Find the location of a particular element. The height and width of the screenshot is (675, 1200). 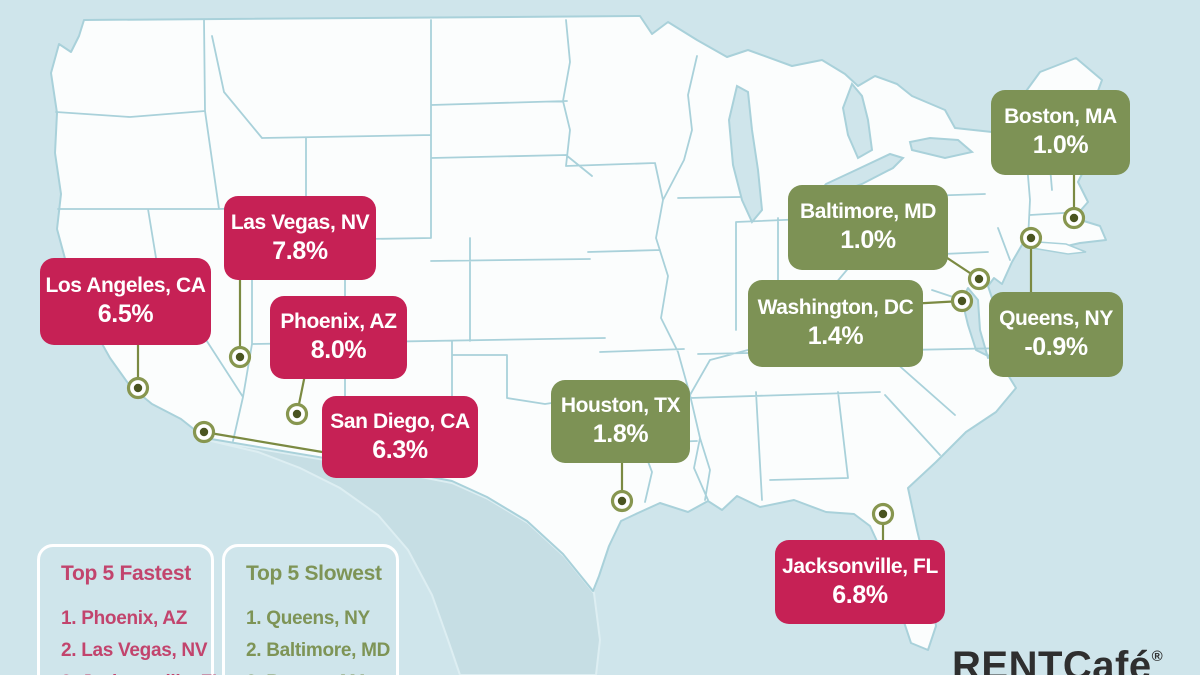

callout-los-angeles: Los Angeles, CA 6.5% is located at coordinates (125, 301).